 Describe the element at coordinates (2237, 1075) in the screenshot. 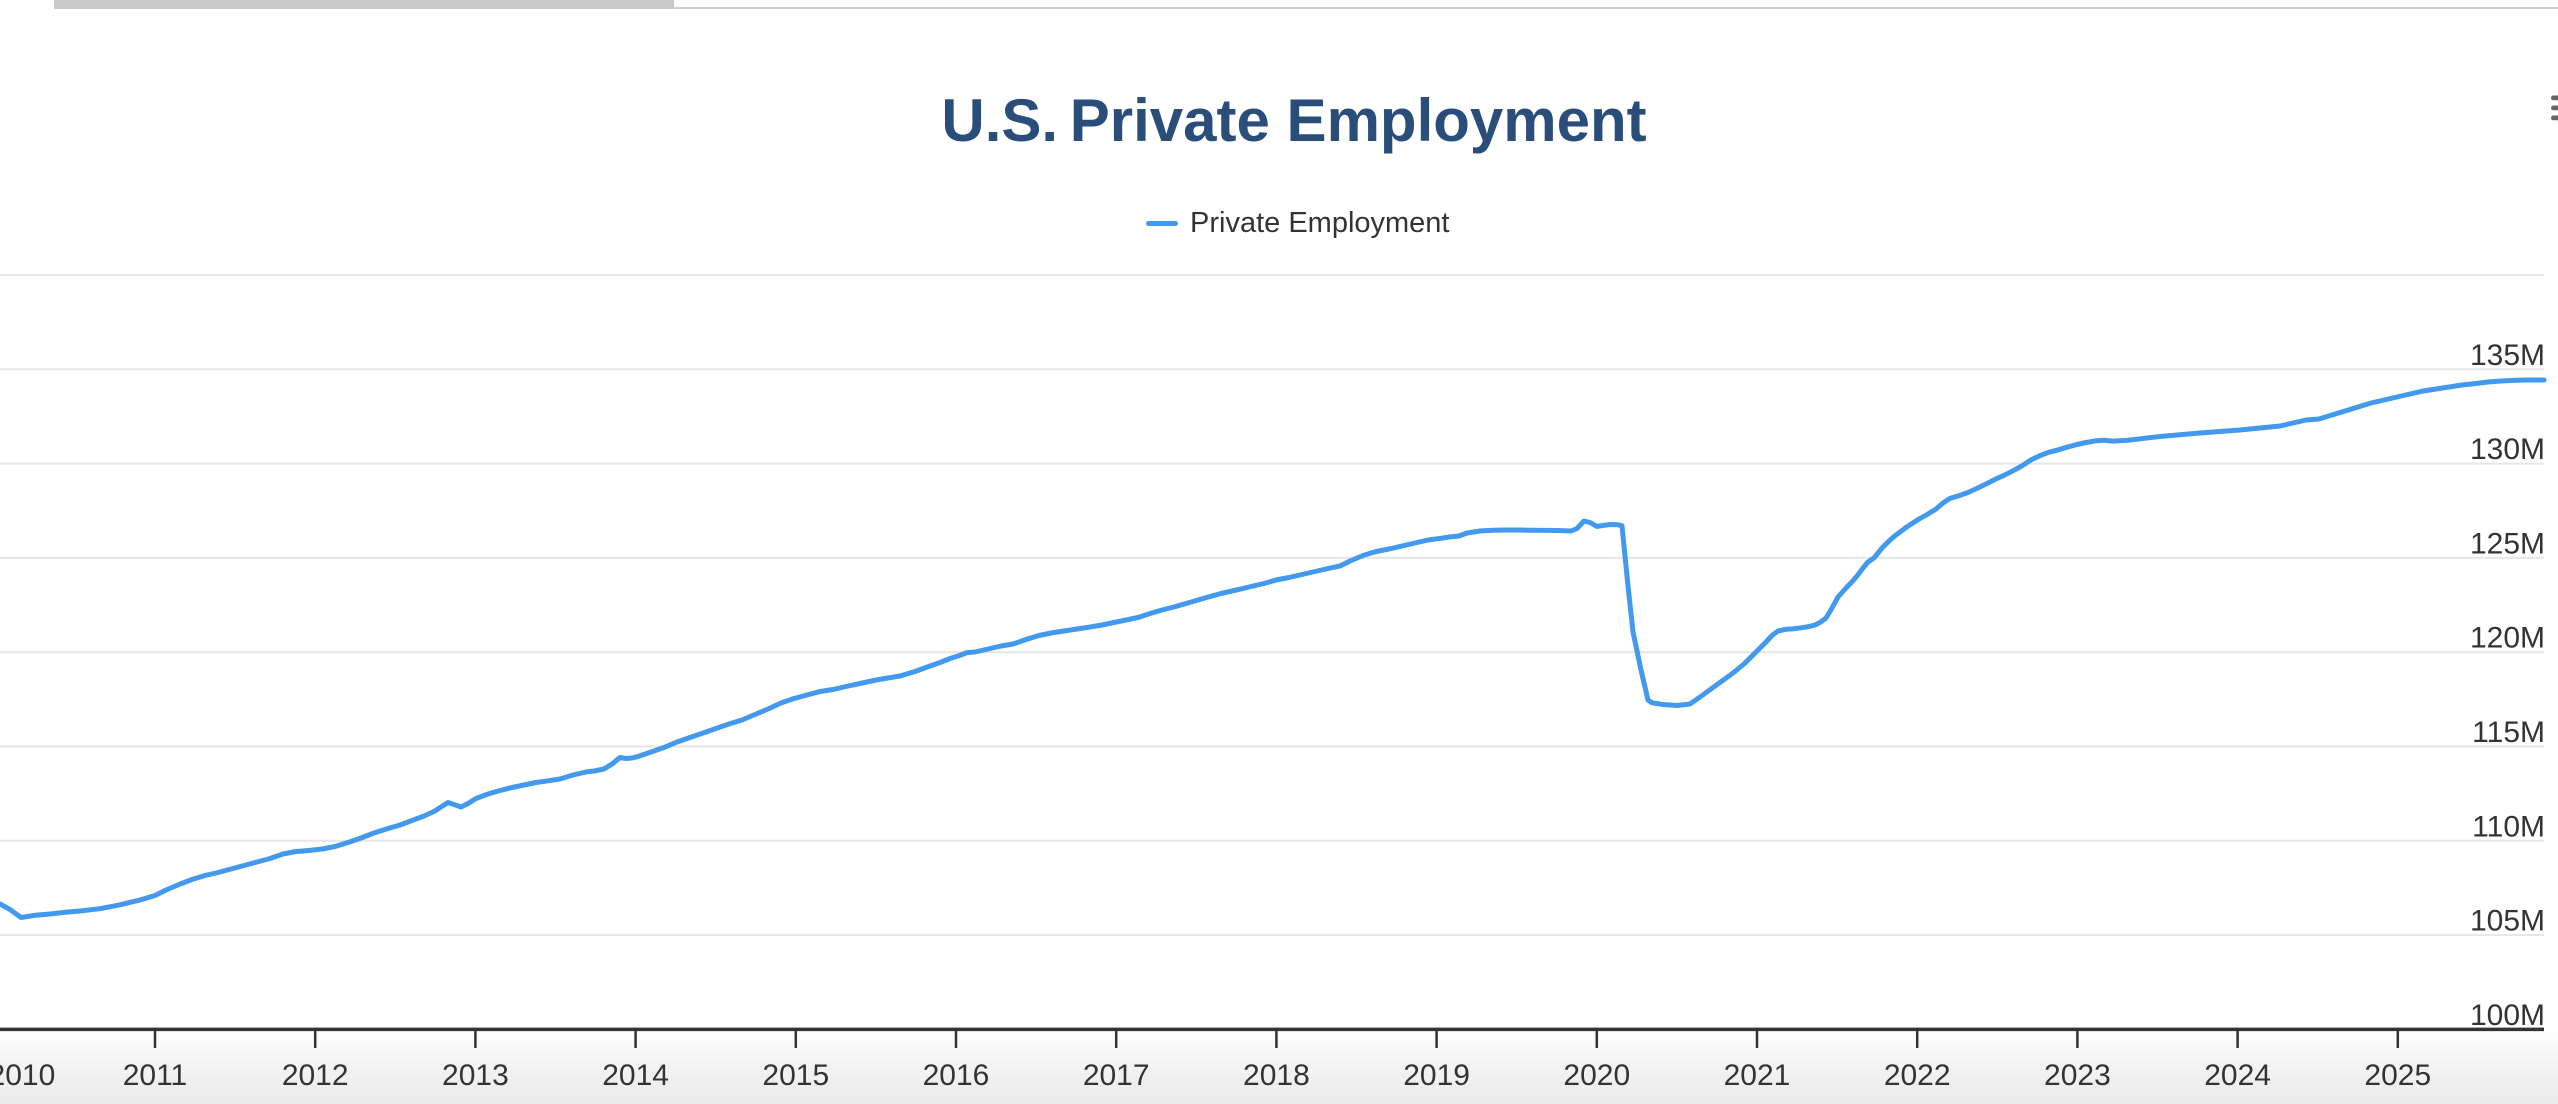

I see `svg-text: 2024` at that location.